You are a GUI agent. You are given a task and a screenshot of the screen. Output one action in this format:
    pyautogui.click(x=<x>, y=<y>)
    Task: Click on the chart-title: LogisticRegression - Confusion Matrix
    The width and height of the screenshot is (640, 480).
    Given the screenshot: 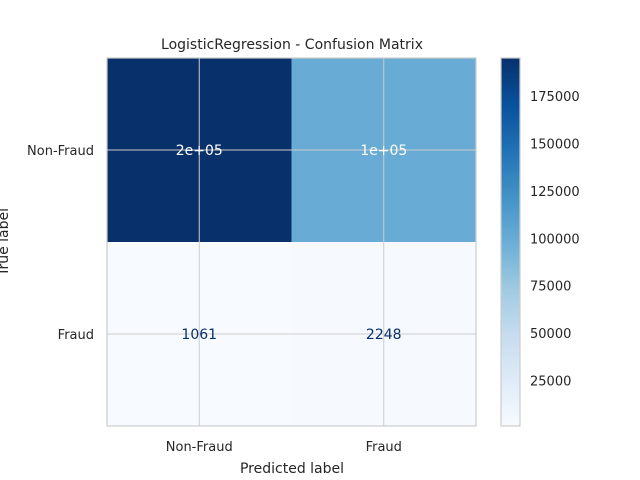 What is the action you would take?
    pyautogui.click(x=292, y=45)
    